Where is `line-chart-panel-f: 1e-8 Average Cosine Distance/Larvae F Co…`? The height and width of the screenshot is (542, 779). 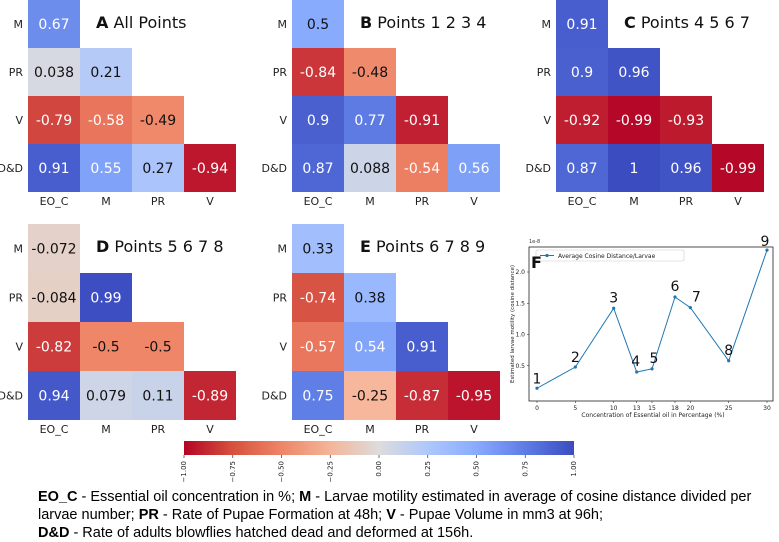
line-chart-panel-f: 1e-8 Average Cosine Distance/Larvae F Co… is located at coordinates (642, 326).